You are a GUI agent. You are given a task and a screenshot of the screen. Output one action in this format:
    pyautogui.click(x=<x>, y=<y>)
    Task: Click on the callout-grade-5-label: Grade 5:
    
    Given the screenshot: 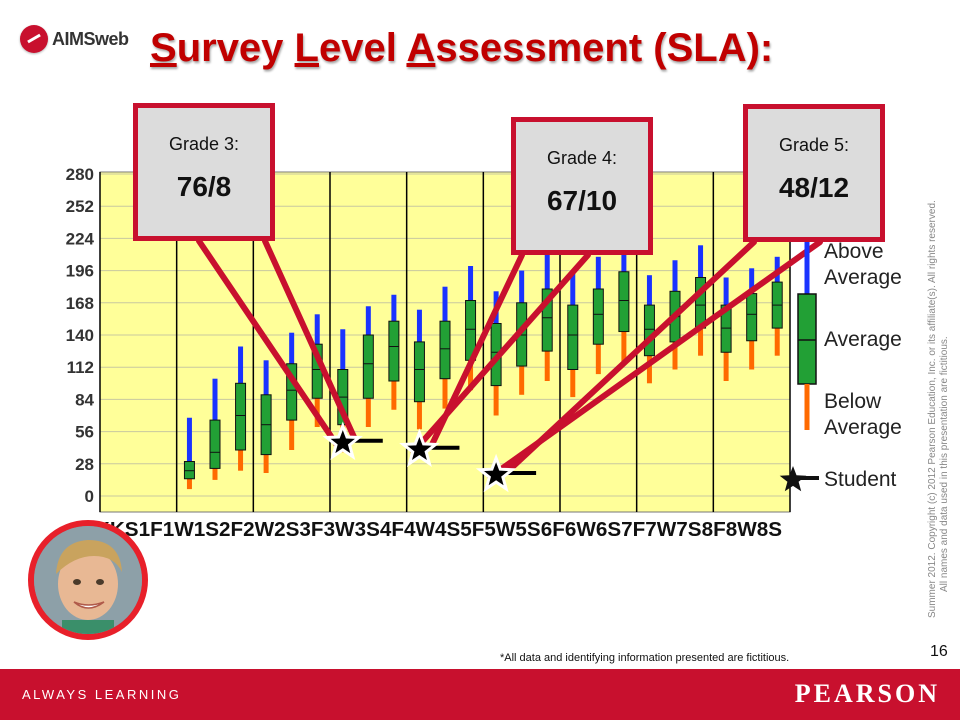 What is the action you would take?
    pyautogui.click(x=814, y=145)
    